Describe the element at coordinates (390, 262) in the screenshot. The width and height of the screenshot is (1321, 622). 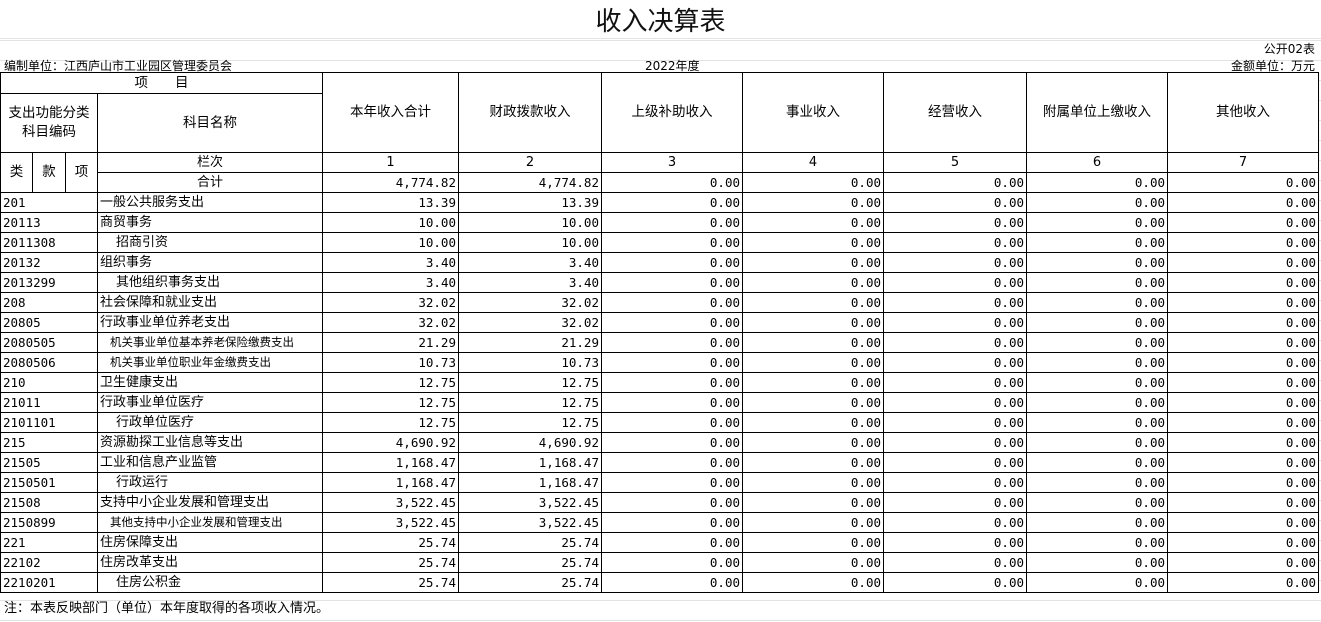
I see `amount-cell: 3.40` at that location.